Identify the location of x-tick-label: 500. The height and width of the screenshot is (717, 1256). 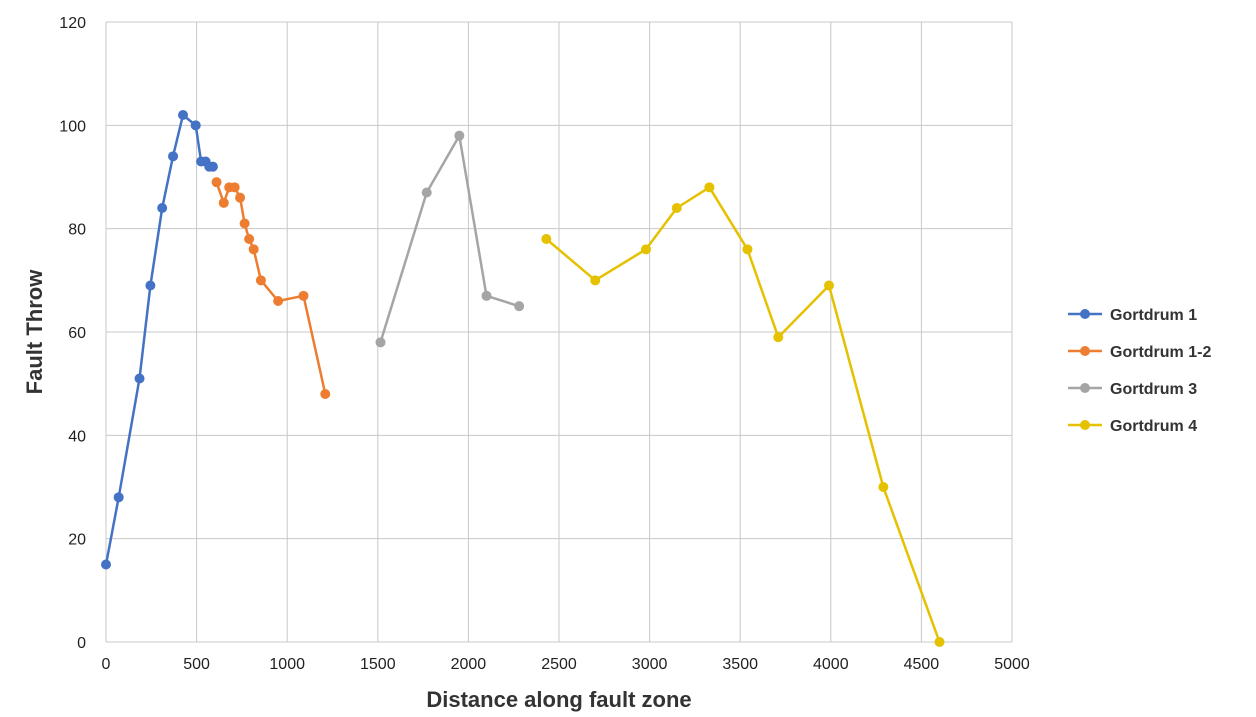
(196, 664).